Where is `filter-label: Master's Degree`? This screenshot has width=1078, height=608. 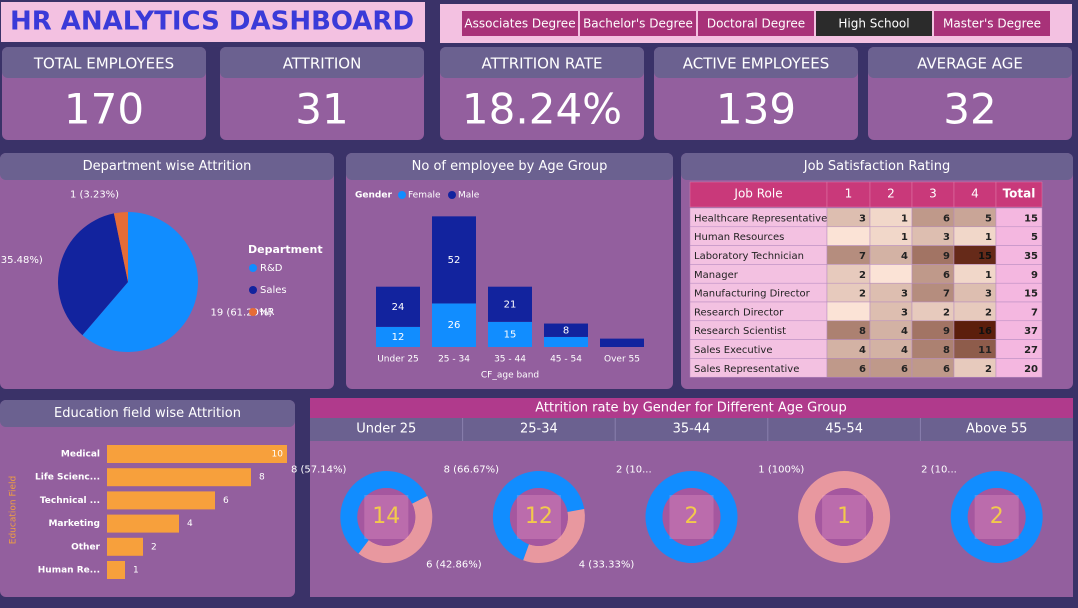 filter-label: Master's Degree is located at coordinates (992, 24).